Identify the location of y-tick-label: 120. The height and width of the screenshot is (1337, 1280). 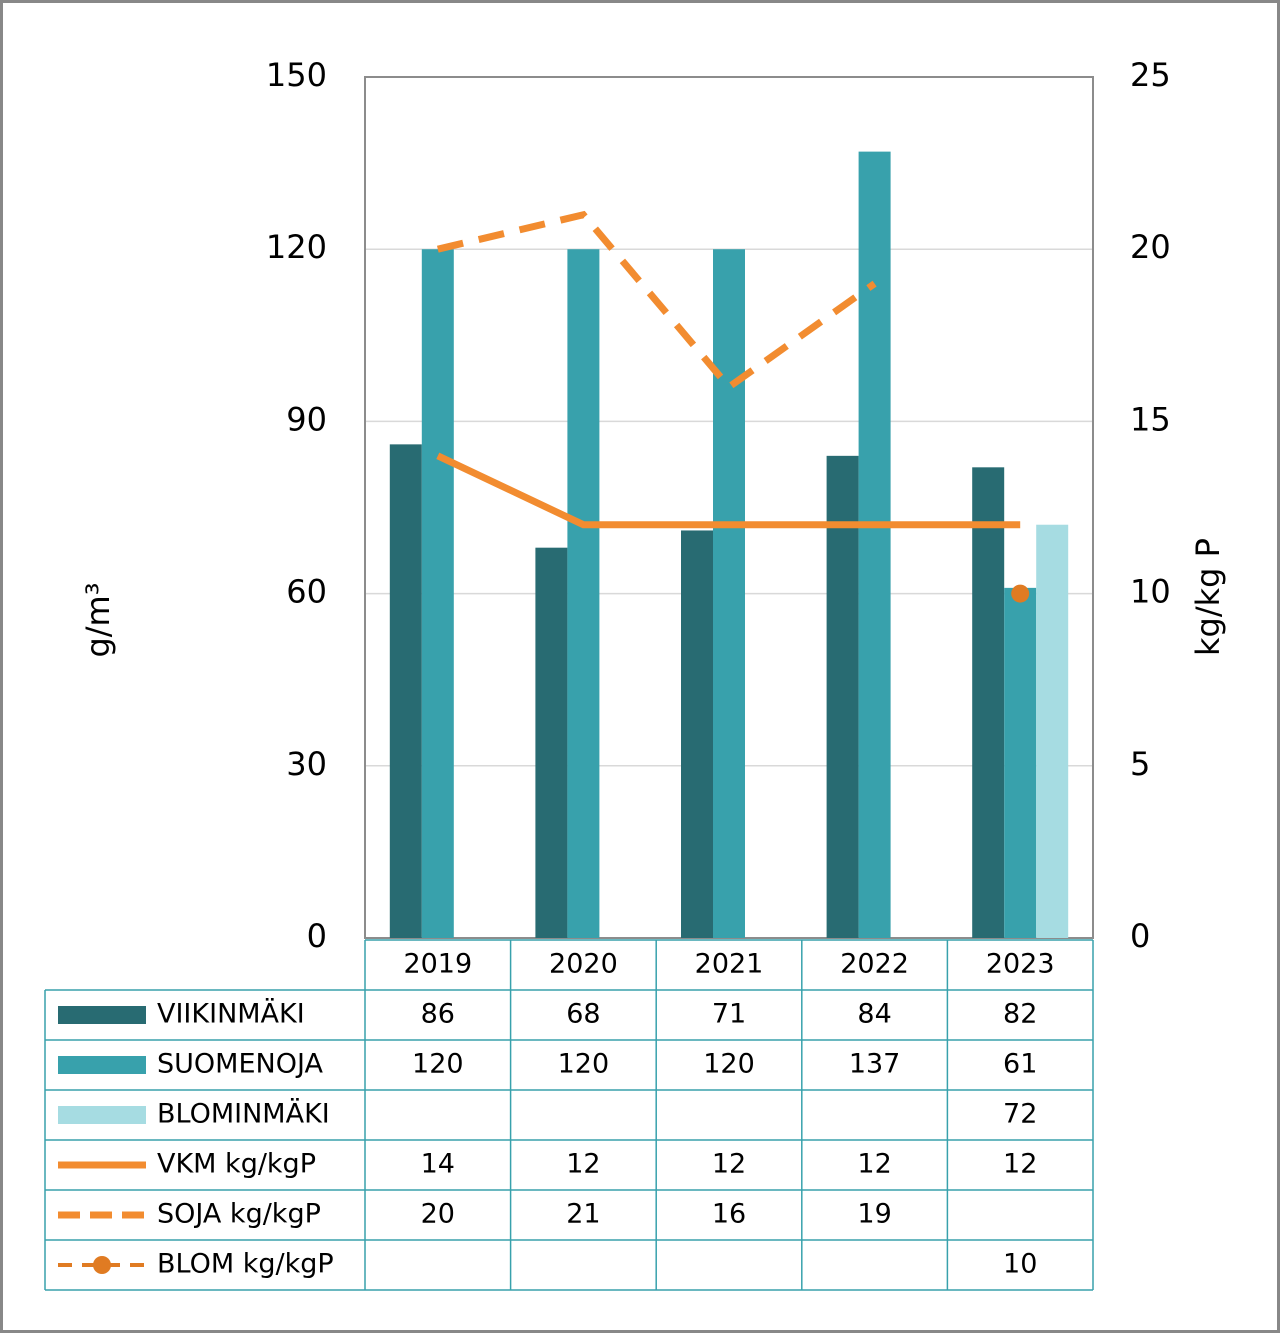
(296, 247).